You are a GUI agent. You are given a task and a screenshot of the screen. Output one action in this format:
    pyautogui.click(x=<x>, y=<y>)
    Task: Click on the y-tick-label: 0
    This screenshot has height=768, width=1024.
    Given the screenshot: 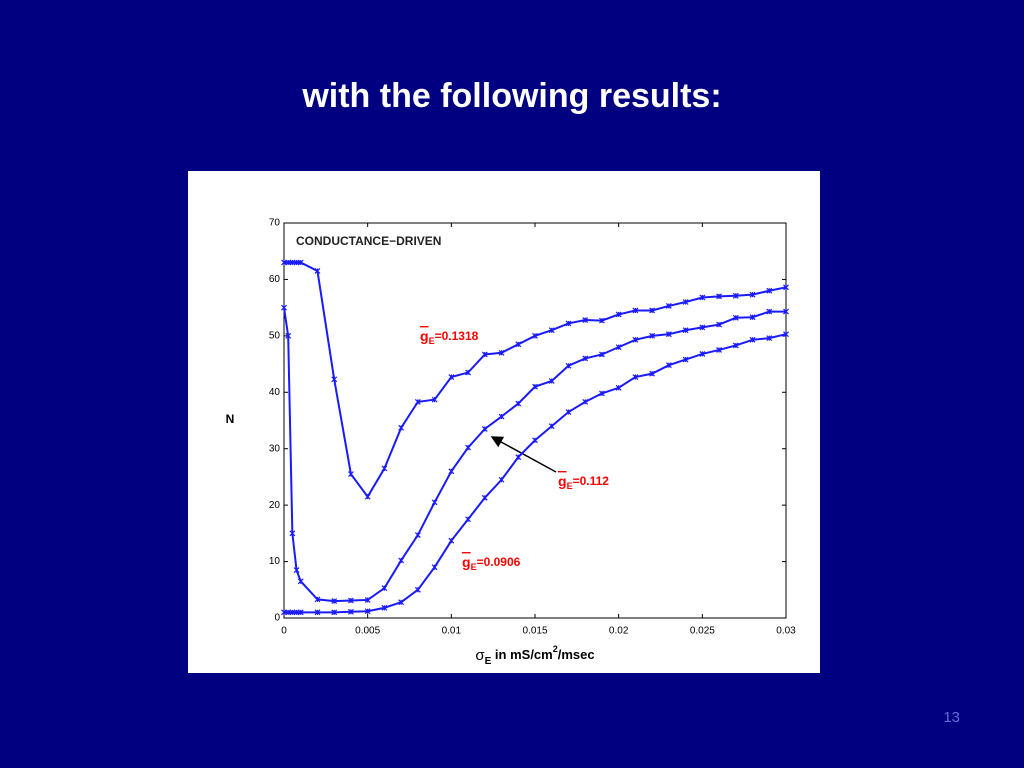 What is the action you would take?
    pyautogui.click(x=277, y=618)
    